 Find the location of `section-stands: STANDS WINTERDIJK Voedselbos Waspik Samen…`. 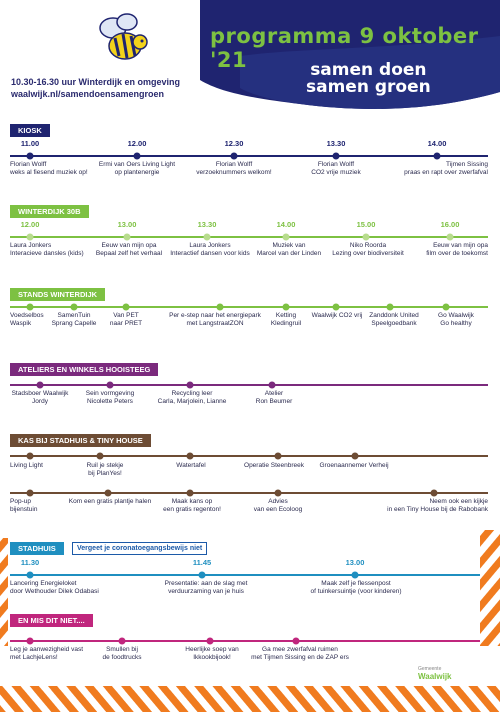

section-stands: STANDS WINTERDIJK Voedselbos Waspik Samen… is located at coordinates (249, 310).